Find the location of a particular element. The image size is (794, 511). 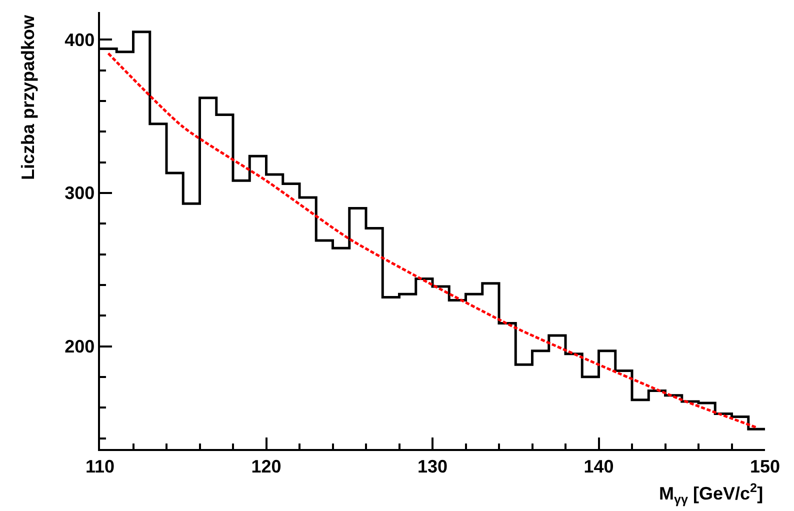

x-tick-label: 140 is located at coordinates (599, 466).